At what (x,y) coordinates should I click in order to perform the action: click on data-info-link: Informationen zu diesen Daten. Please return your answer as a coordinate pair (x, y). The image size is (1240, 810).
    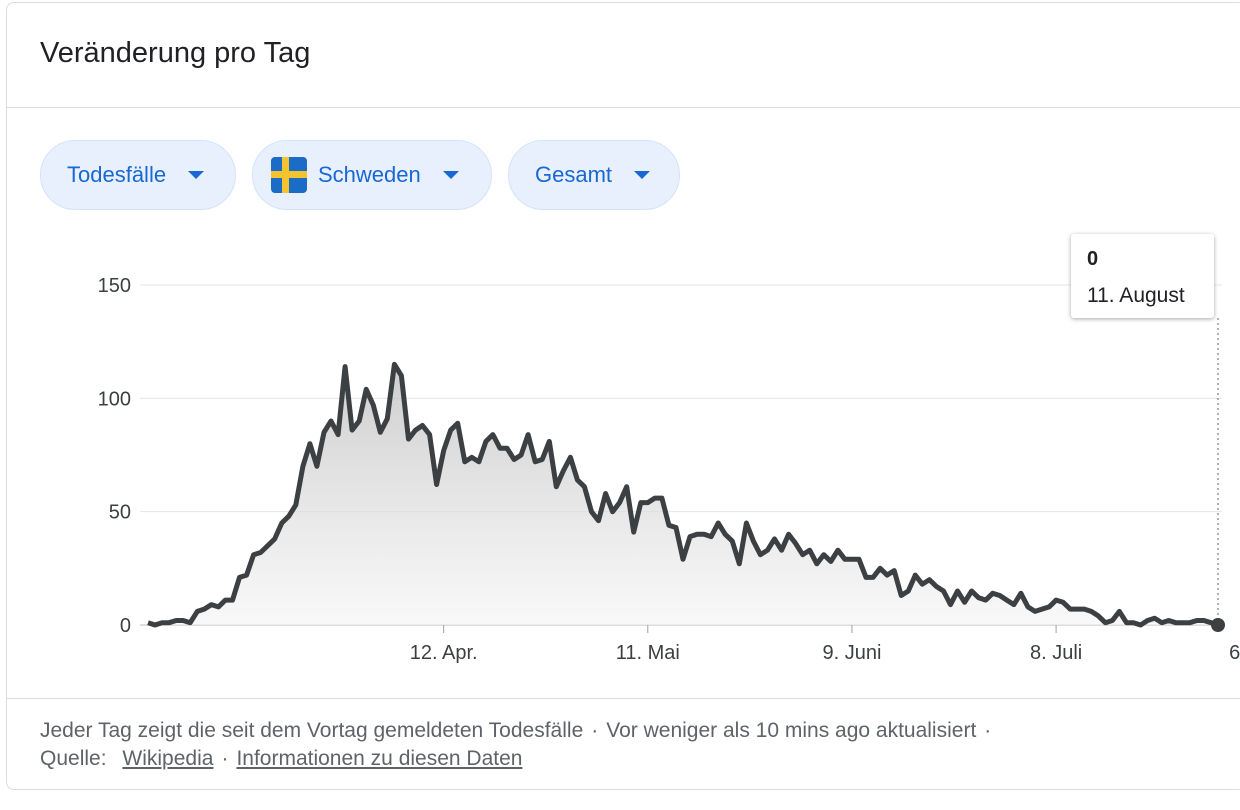
    Looking at the image, I should click on (379, 758).